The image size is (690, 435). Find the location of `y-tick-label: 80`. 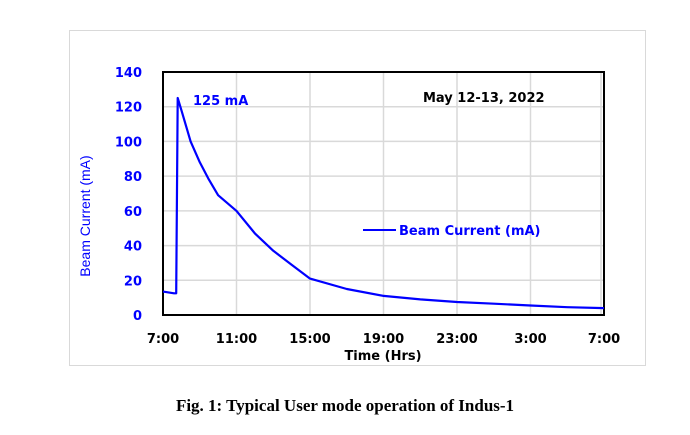

y-tick-label: 80 is located at coordinates (133, 177).